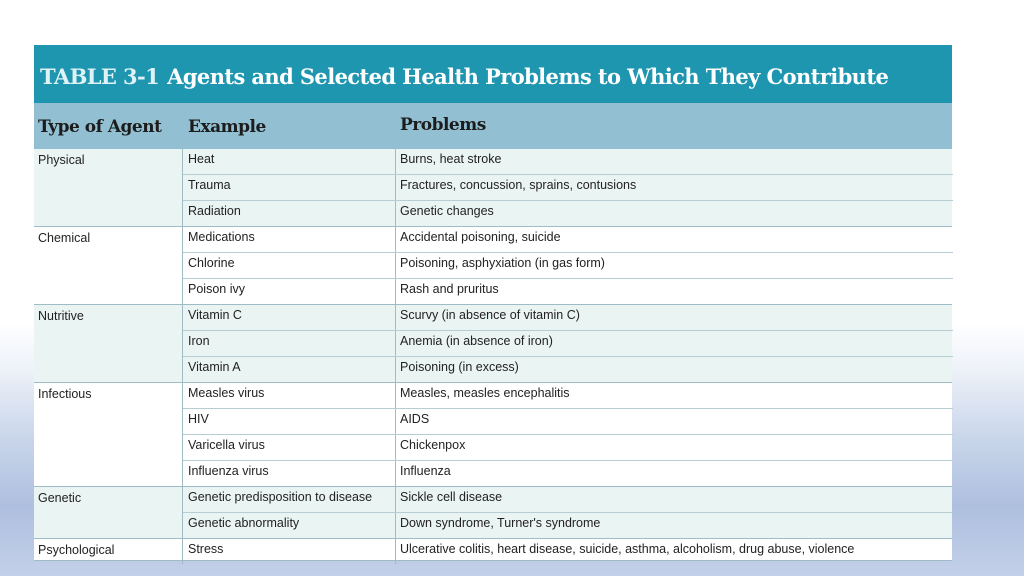 The image size is (1024, 576). What do you see at coordinates (568, 473) in the screenshot?
I see `table-row: Influenza virus Influenza` at bounding box center [568, 473].